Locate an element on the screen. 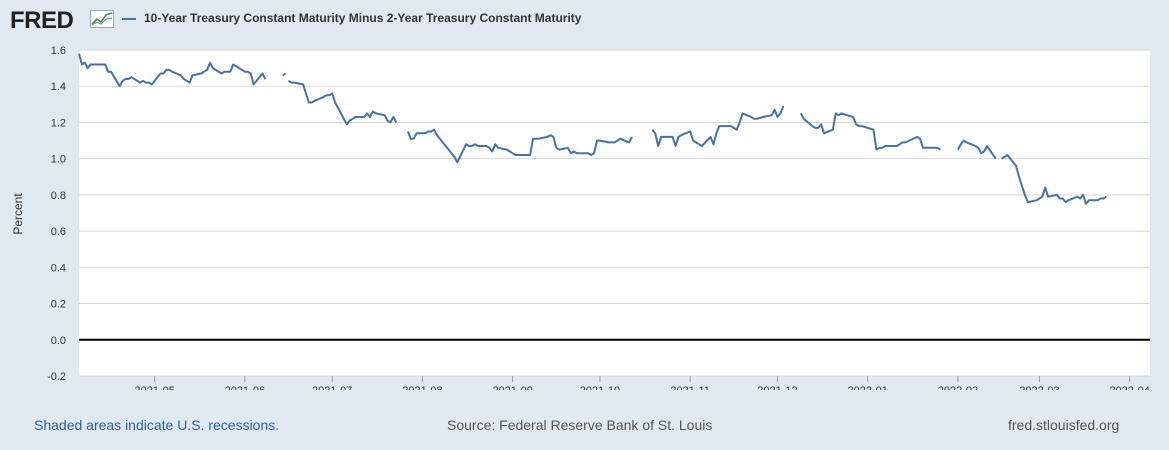 The height and width of the screenshot is (450, 1169). site-link: fred.stlouisfed.org is located at coordinates (1064, 425).